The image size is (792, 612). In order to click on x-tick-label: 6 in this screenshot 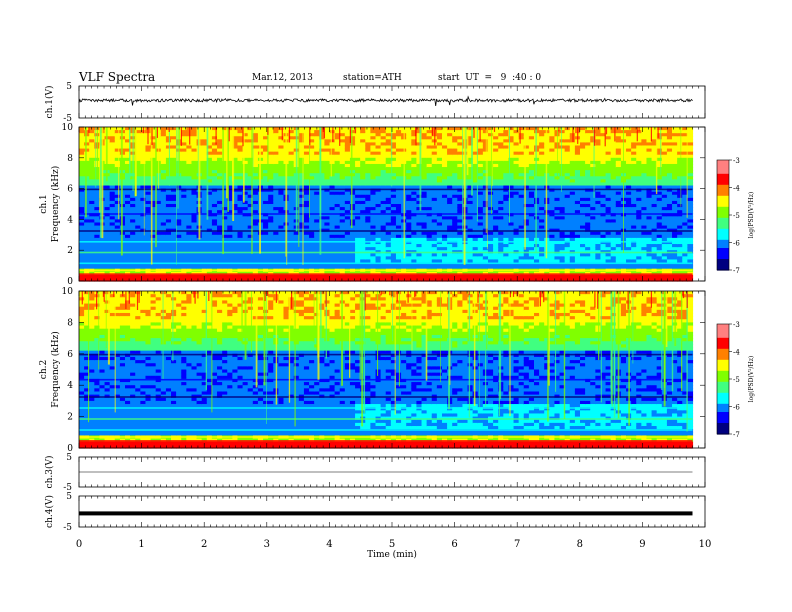, I will do `click(454, 544)`.